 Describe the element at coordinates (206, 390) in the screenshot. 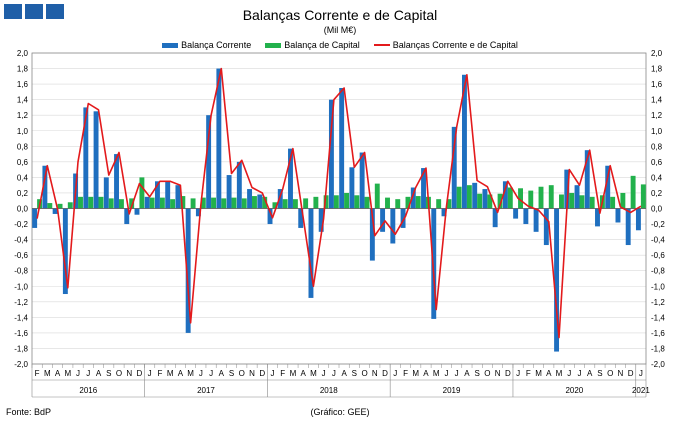

I see `x-tick-label-year: 2017` at that location.